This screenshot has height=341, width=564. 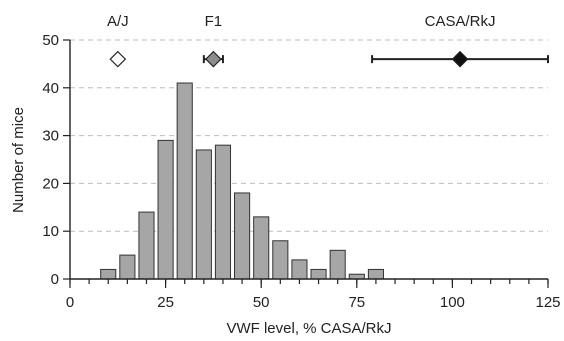 What do you see at coordinates (214, 21) in the screenshot?
I see `strain-label-f1: F1` at bounding box center [214, 21].